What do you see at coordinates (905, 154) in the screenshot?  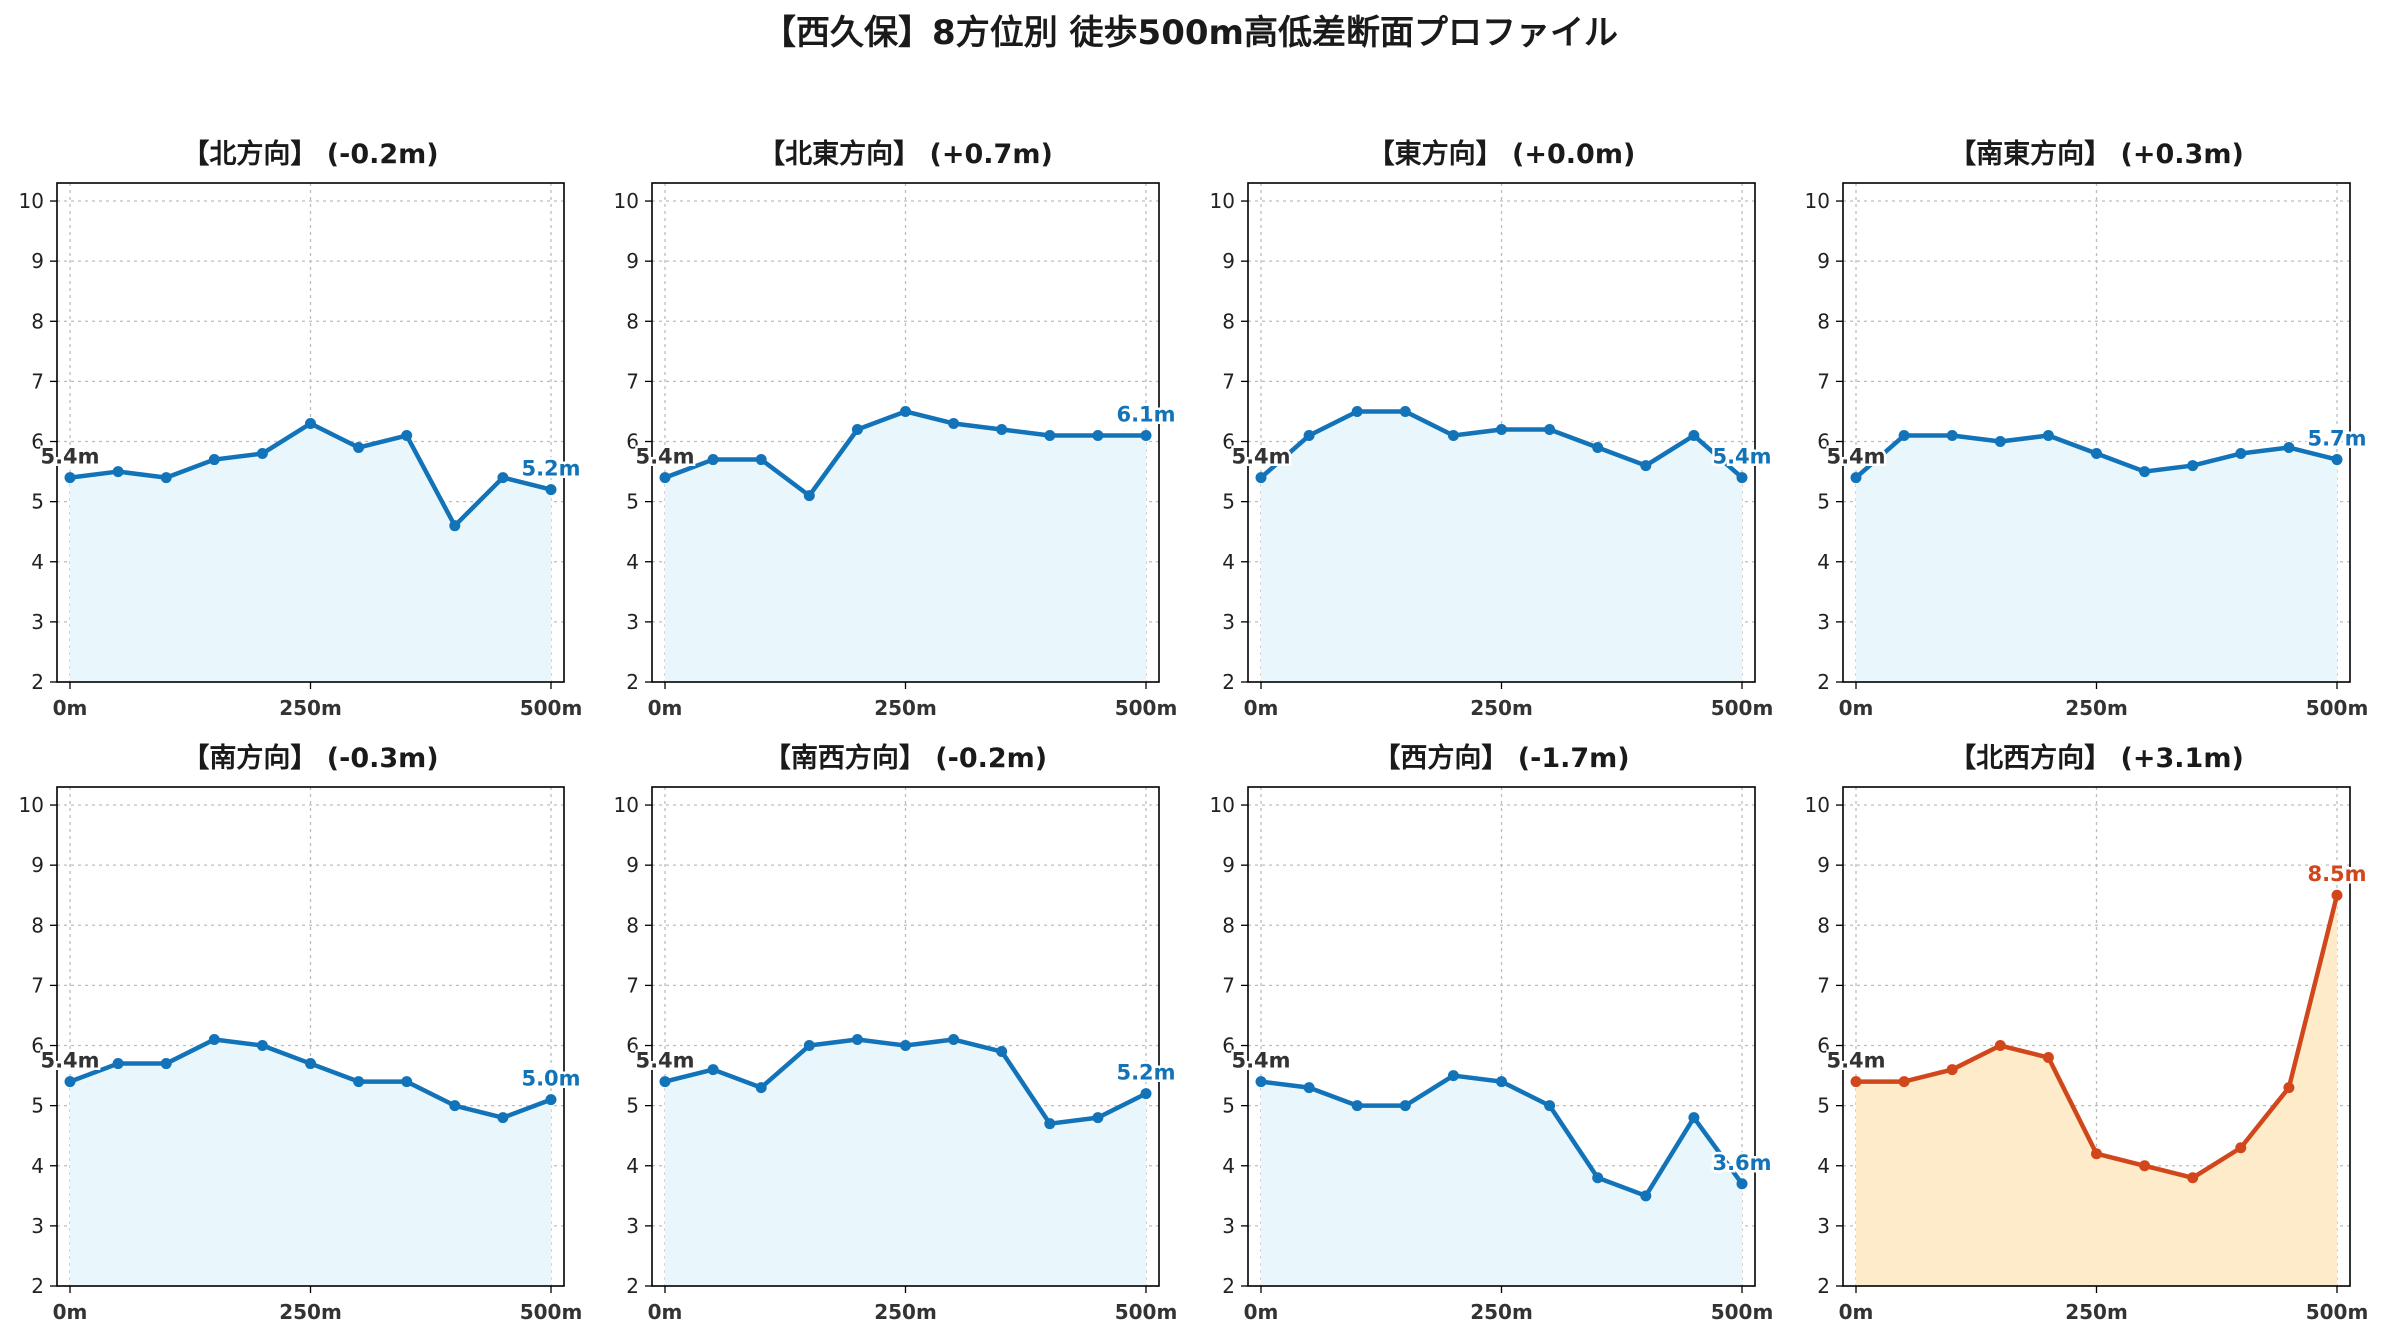 I see `panel-title: 【北東方向】 (+0.7m)` at bounding box center [905, 154].